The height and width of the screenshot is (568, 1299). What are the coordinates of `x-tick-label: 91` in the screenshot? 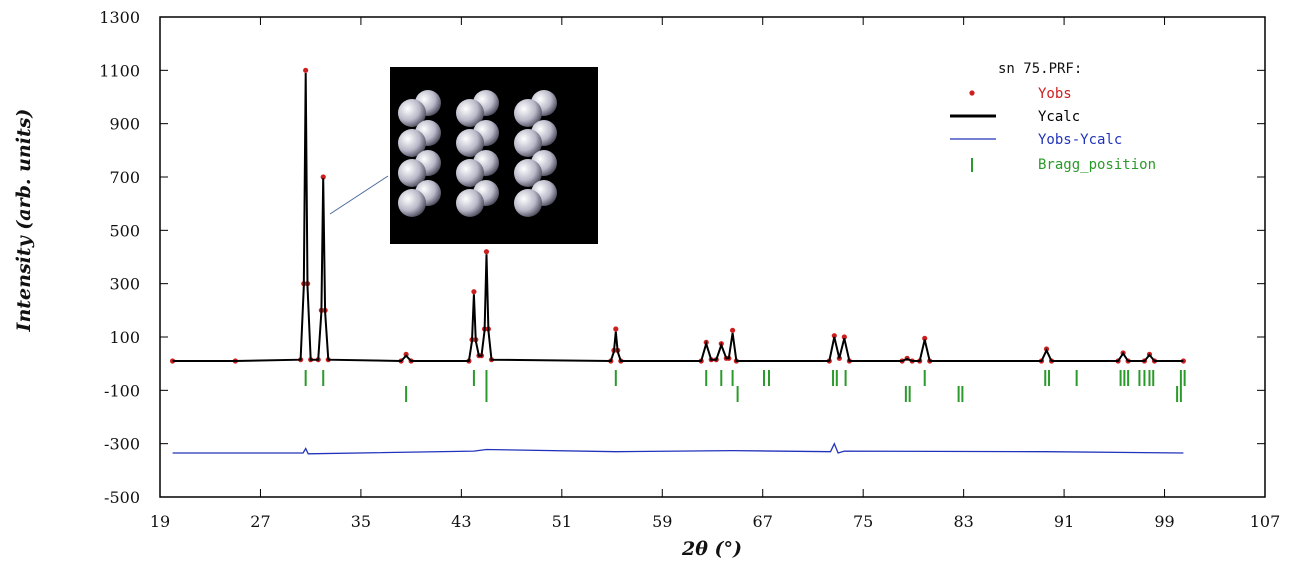 It's located at (1064, 521).